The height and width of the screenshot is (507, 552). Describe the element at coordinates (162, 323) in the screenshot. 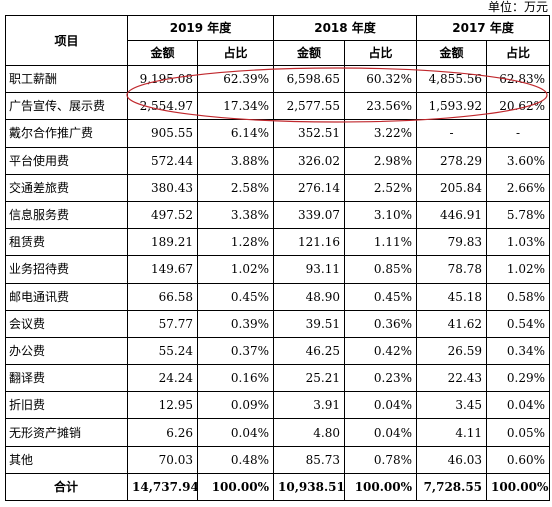

I see `cell-v2019: 57.77` at that location.